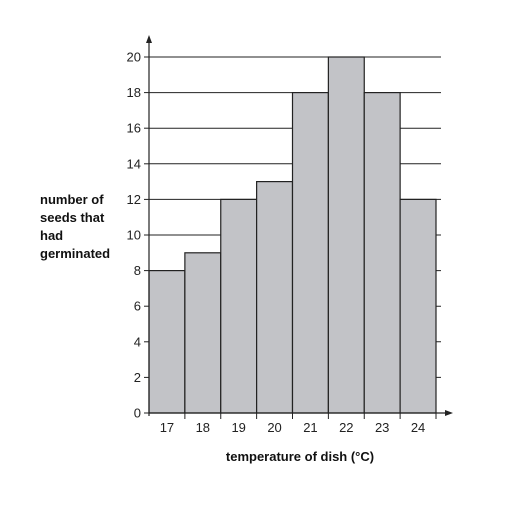 The image size is (512, 517). I want to click on x-tick-label: 22, so click(346, 427).